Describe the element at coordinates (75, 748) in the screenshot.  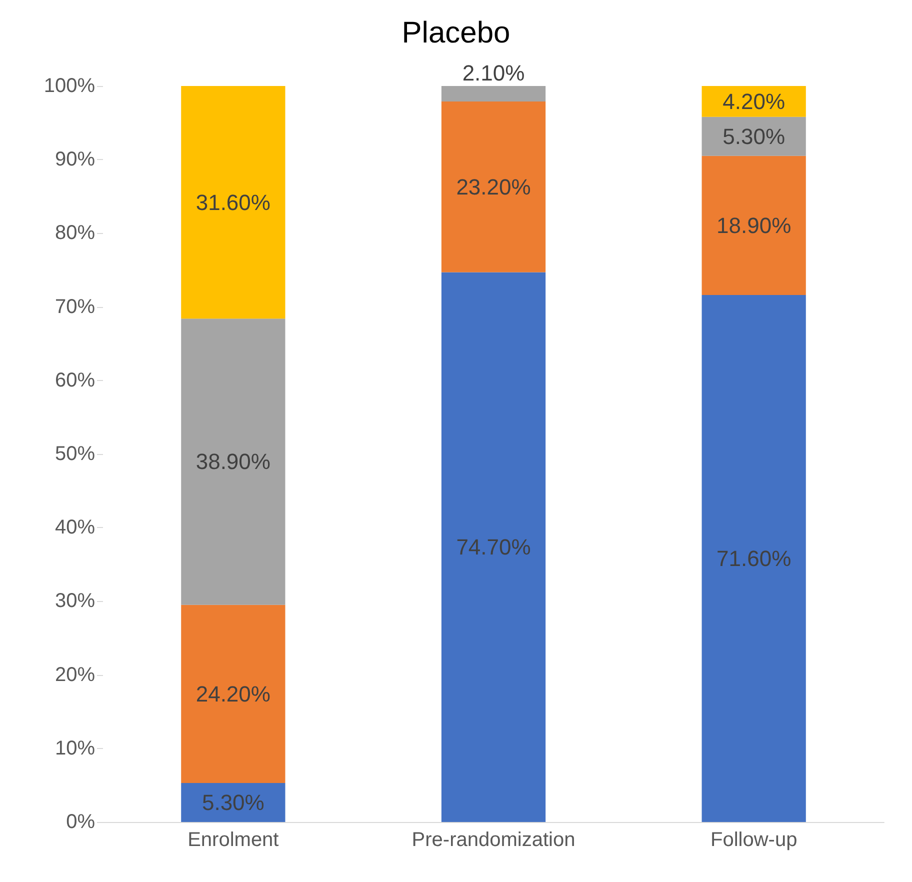
I see `y-tick-label: 10%` at that location.